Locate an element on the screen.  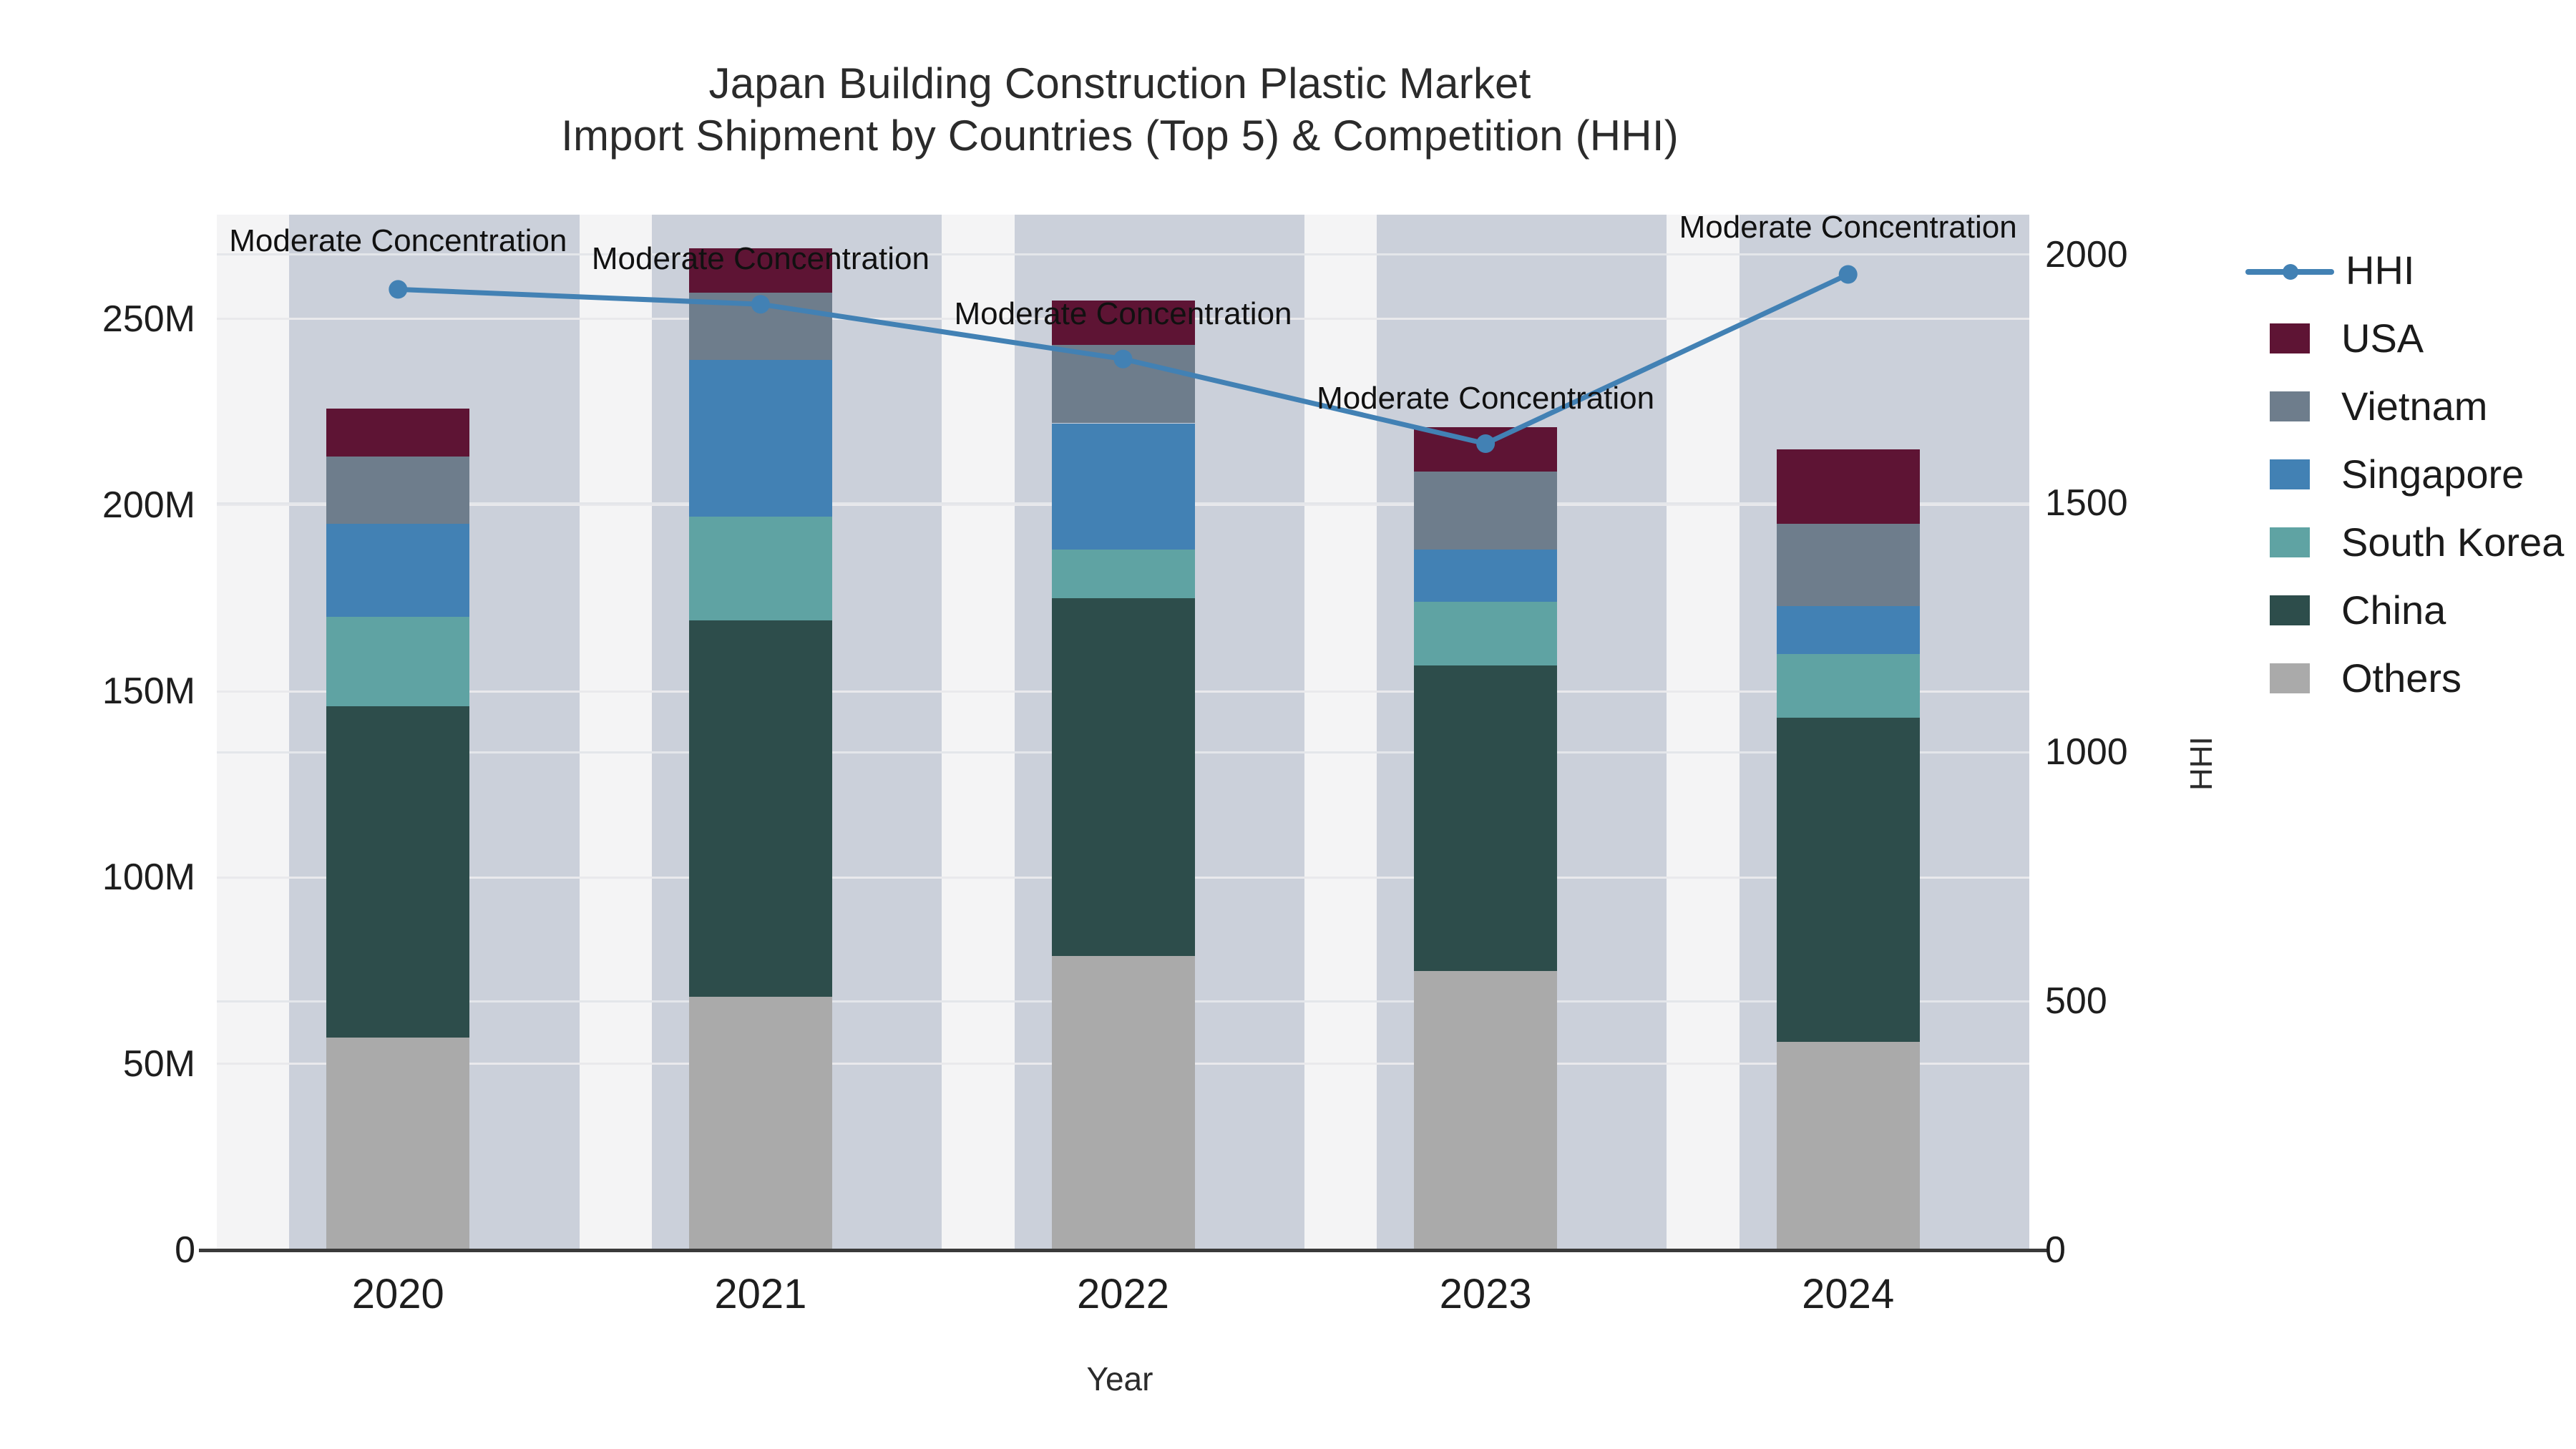
legend-swatch-usa is located at coordinates (2290, 338).